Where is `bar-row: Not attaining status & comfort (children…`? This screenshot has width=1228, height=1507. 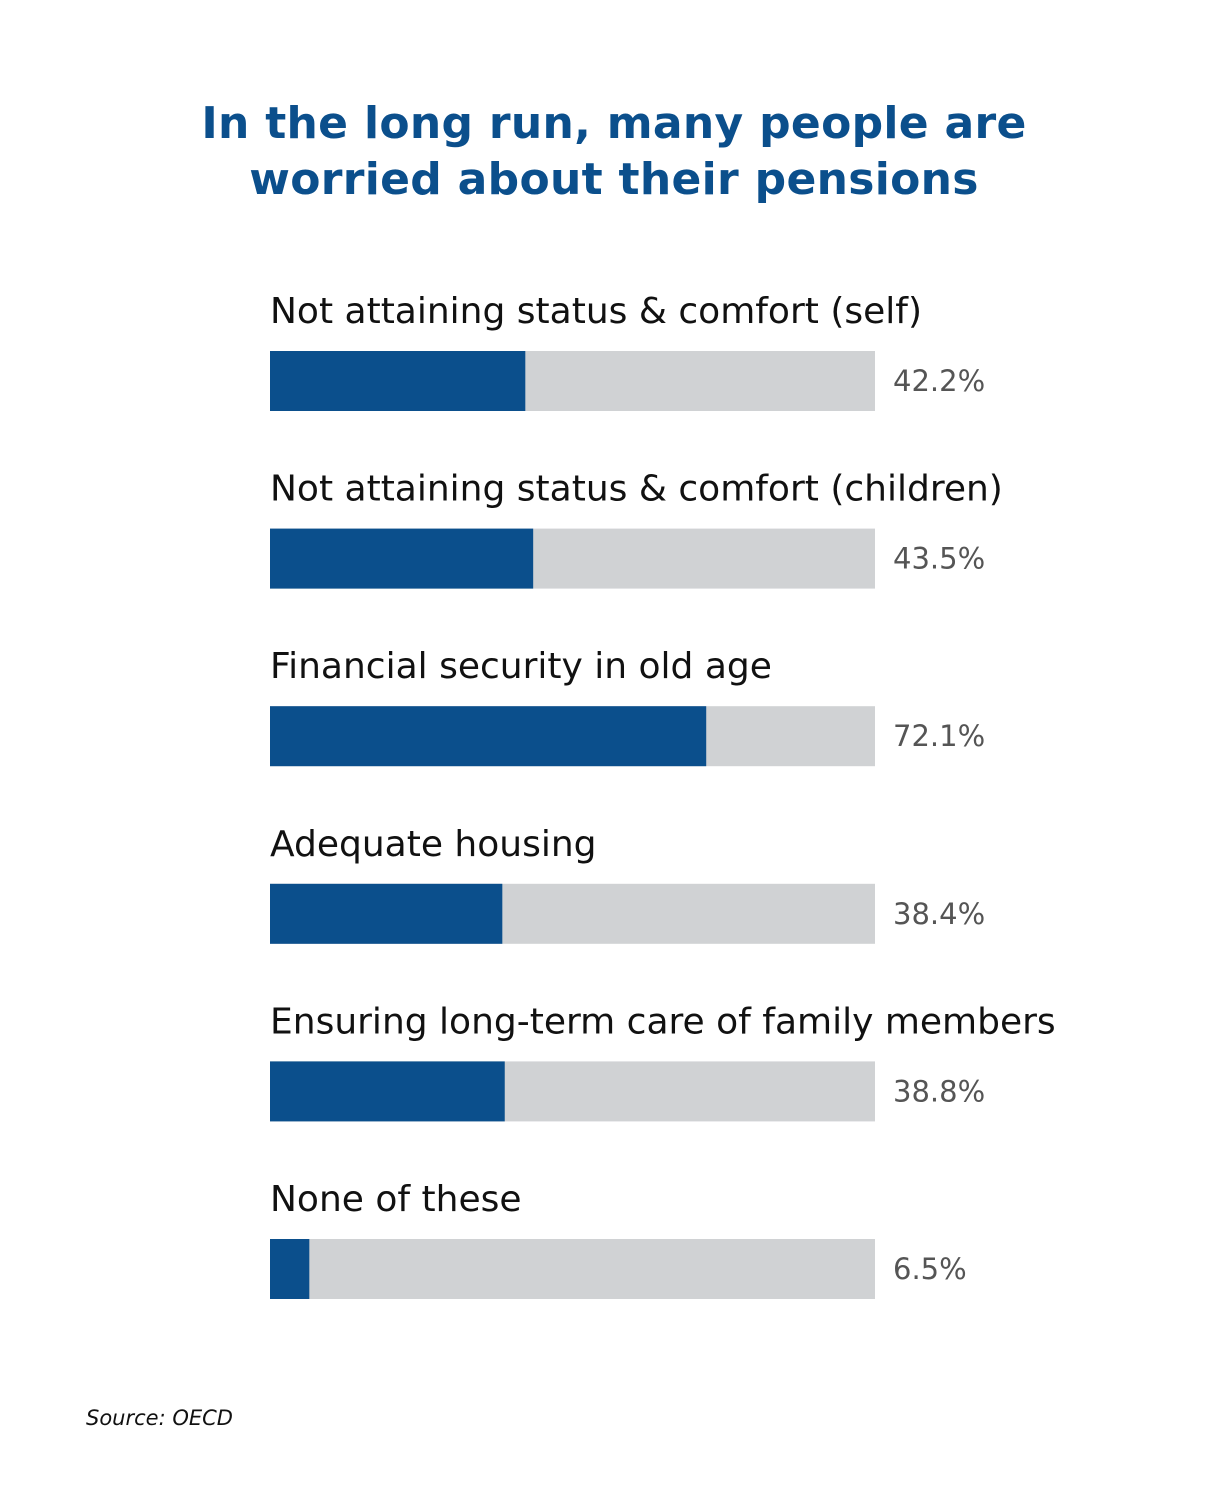
bar-row: Not attaining status & comfort (children… is located at coordinates (636, 529).